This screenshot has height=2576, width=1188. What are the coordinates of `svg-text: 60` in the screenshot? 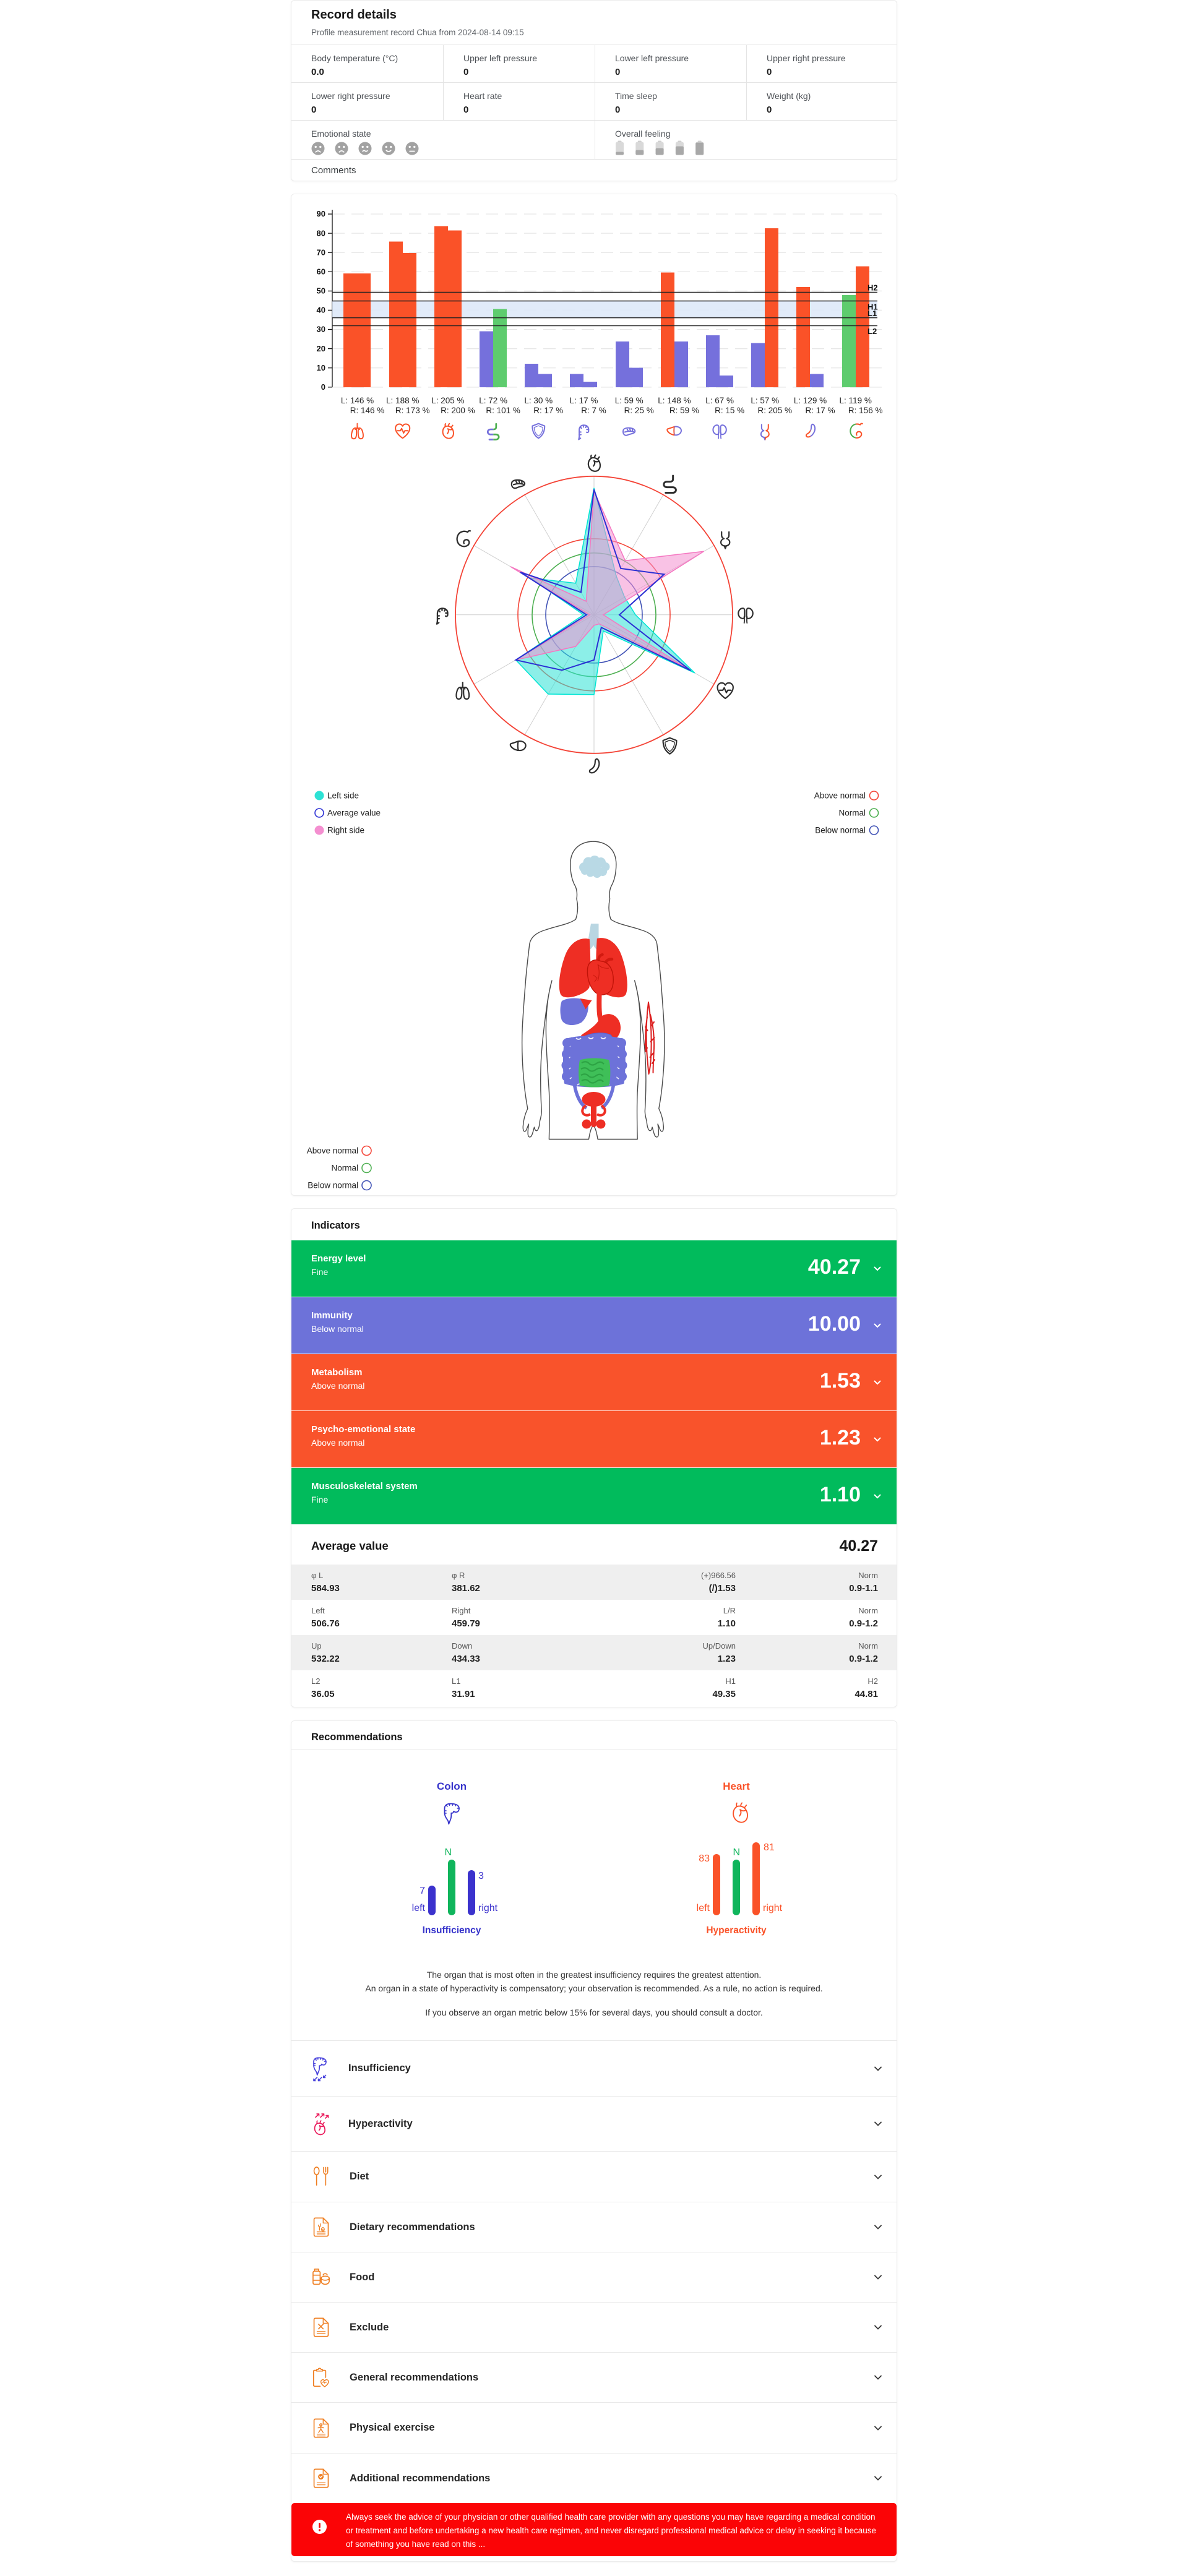 It's located at (321, 272).